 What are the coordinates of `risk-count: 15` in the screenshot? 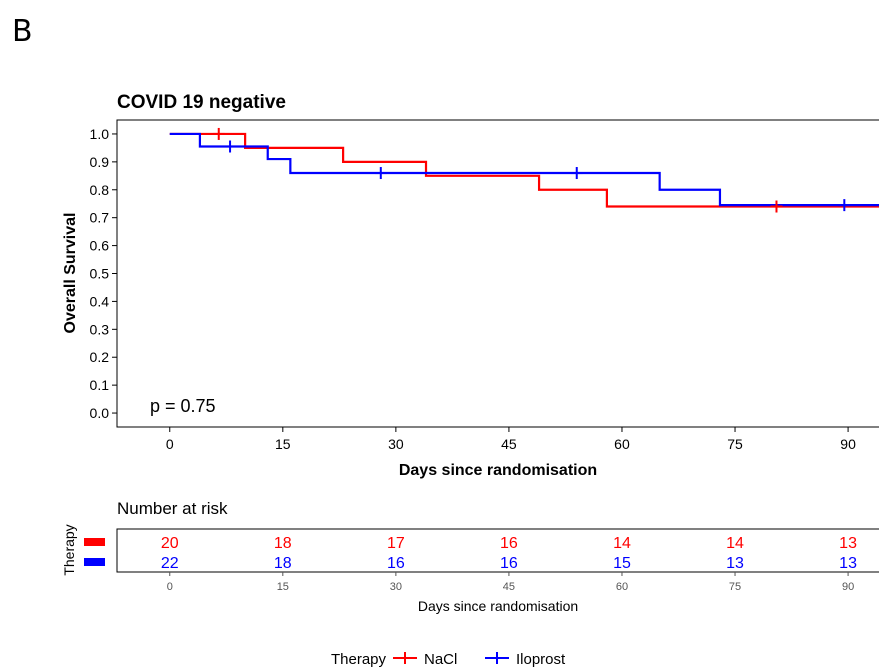 It's located at (622, 563).